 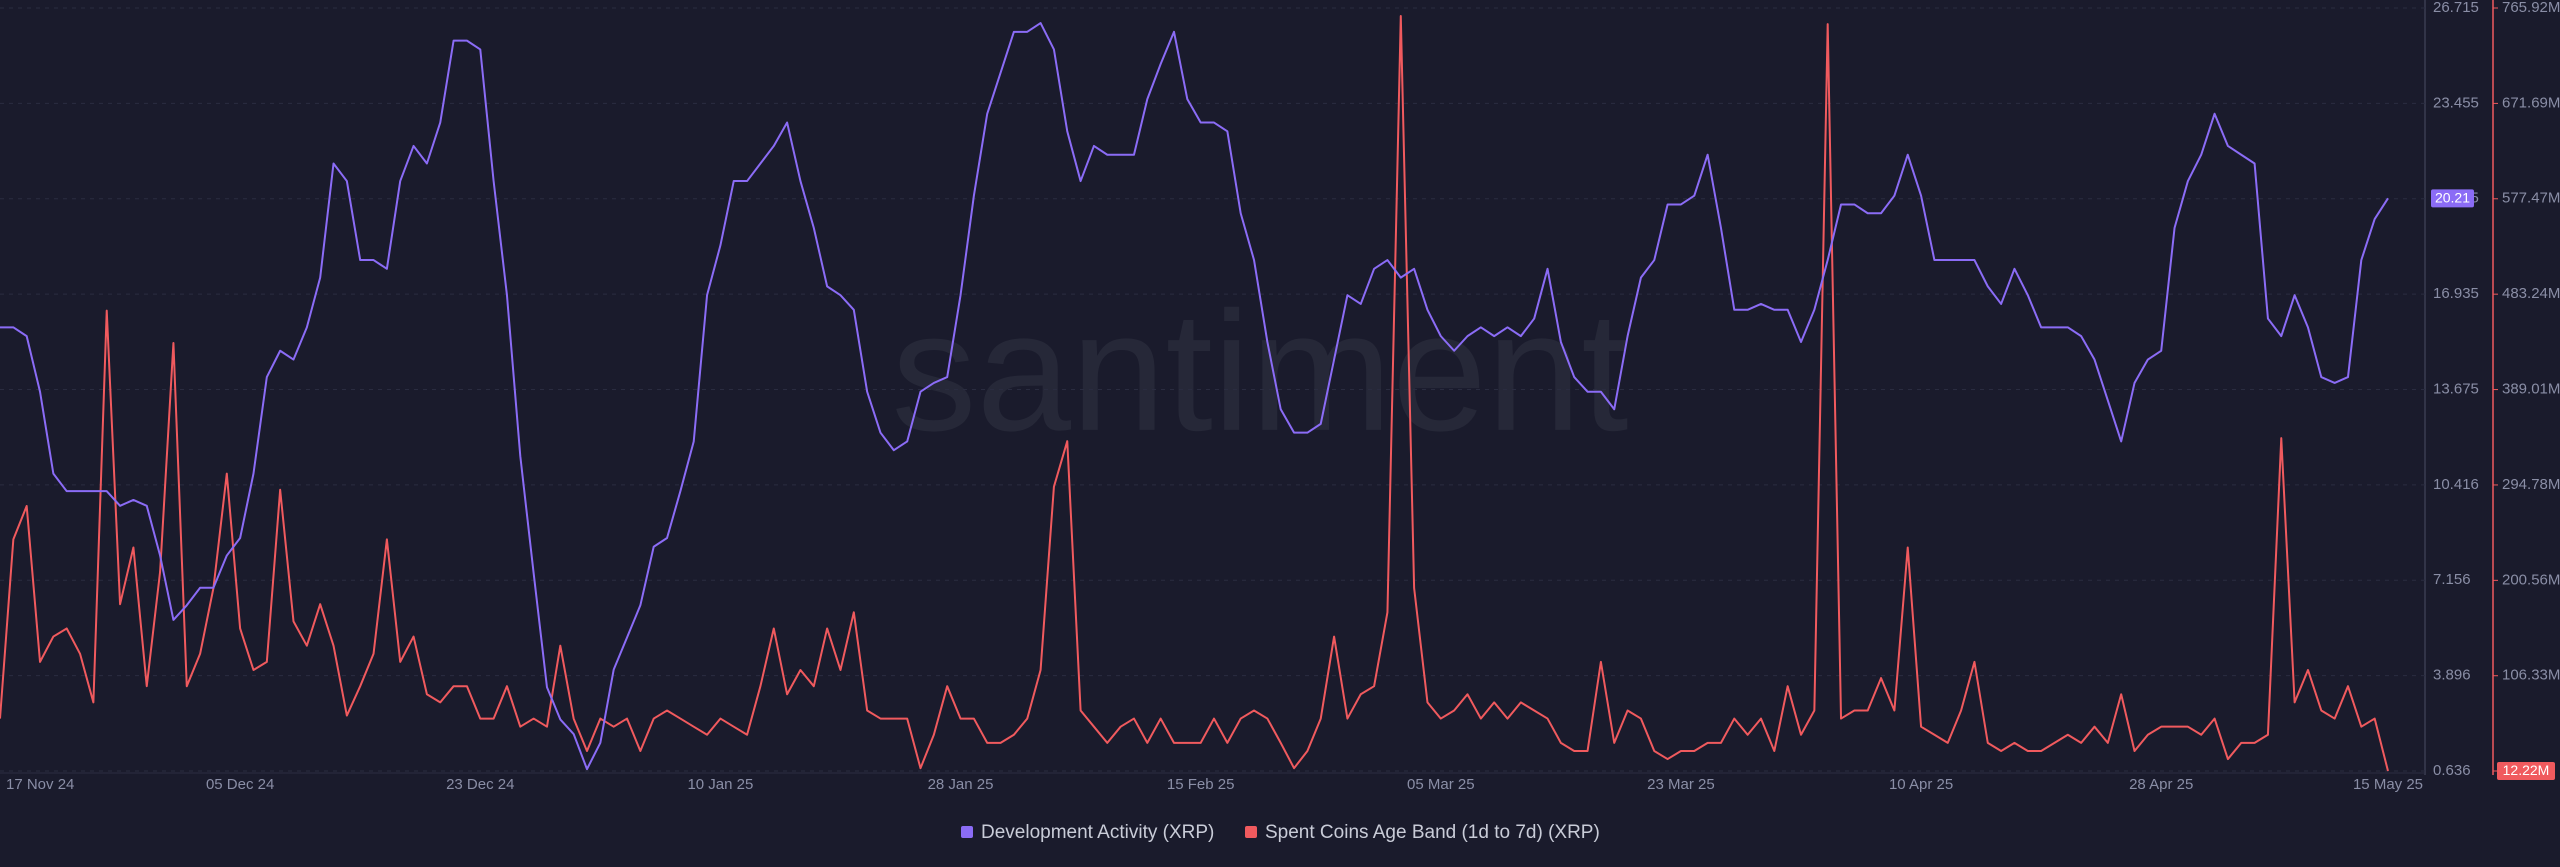 I want to click on y-tick-label: 16.935, so click(x=2456, y=293).